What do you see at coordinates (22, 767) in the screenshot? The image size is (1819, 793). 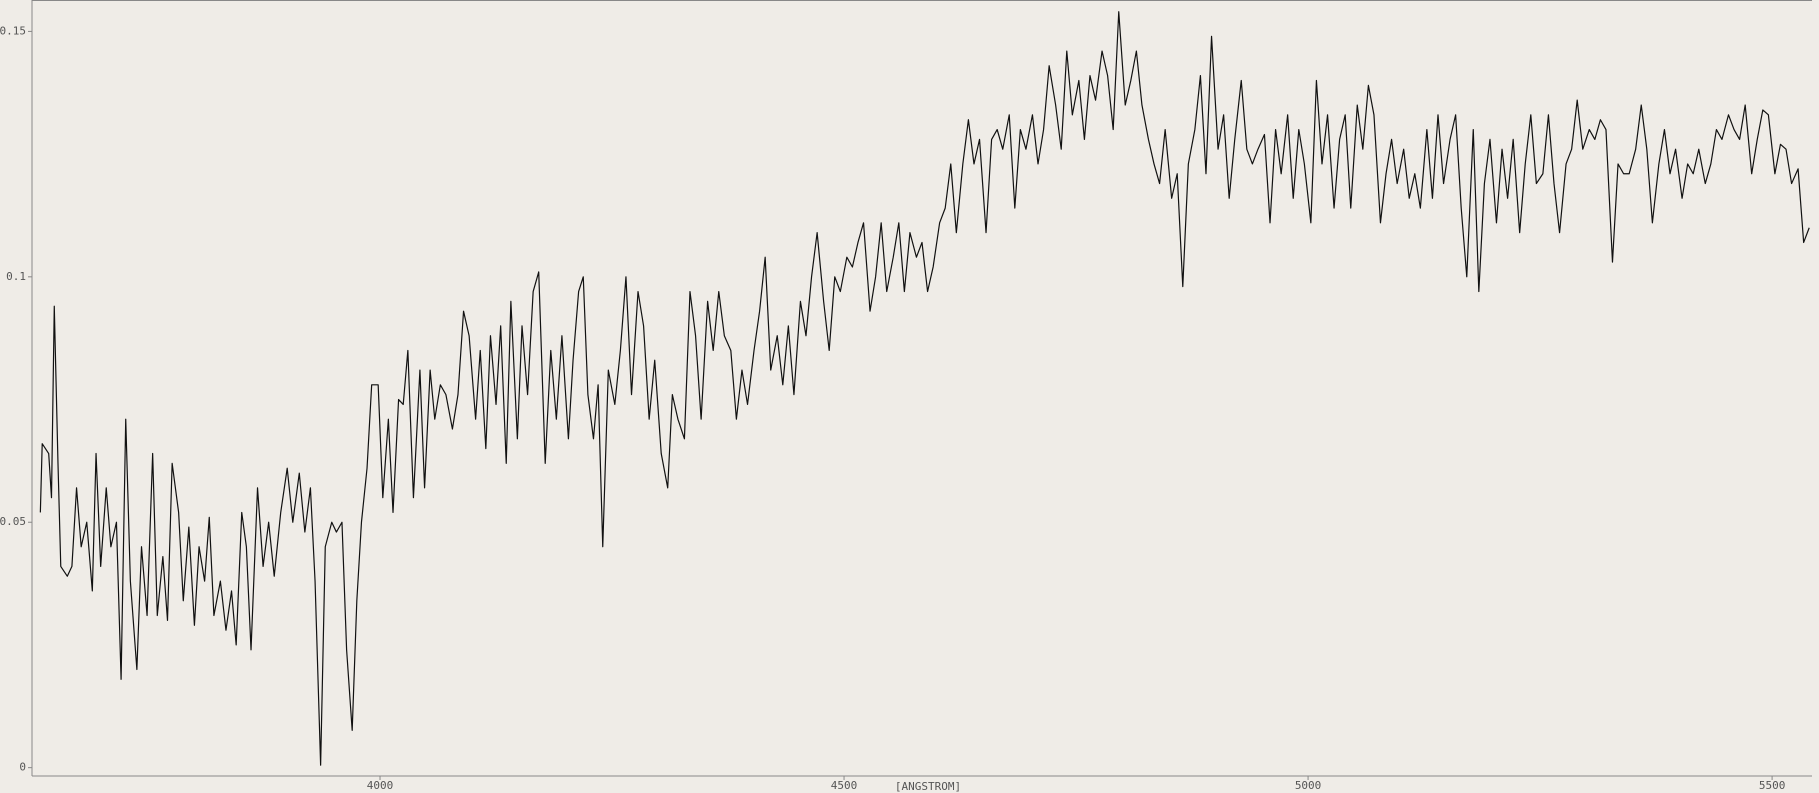 I see `y-tick-label: 0` at bounding box center [22, 767].